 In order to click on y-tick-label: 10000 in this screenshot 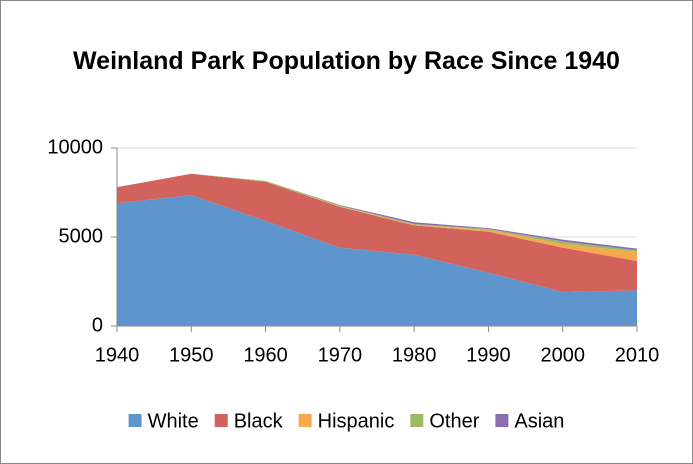, I will do `click(75, 147)`.